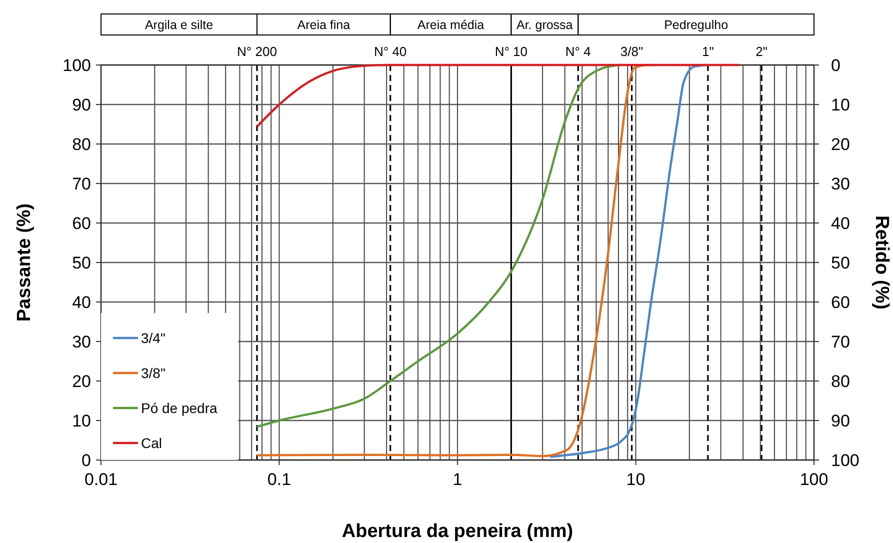 Image resolution: width=893 pixels, height=543 pixels. I want to click on x-tick-label: 10, so click(636, 479).